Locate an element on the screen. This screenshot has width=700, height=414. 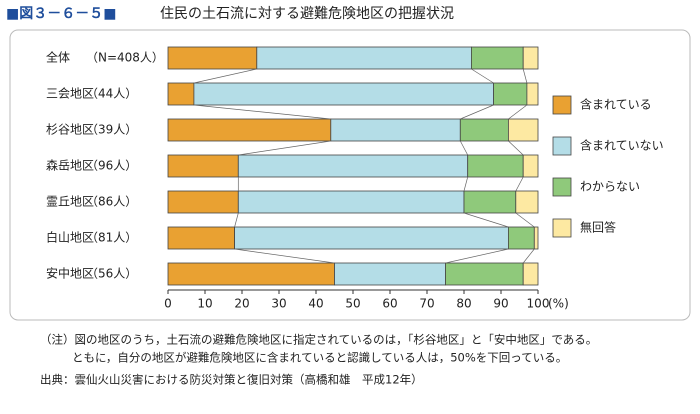
source: 出典：雲仙火山災害における防災対策と復旧対策（高橋和雄 平成12年） is located at coordinates (231, 380).